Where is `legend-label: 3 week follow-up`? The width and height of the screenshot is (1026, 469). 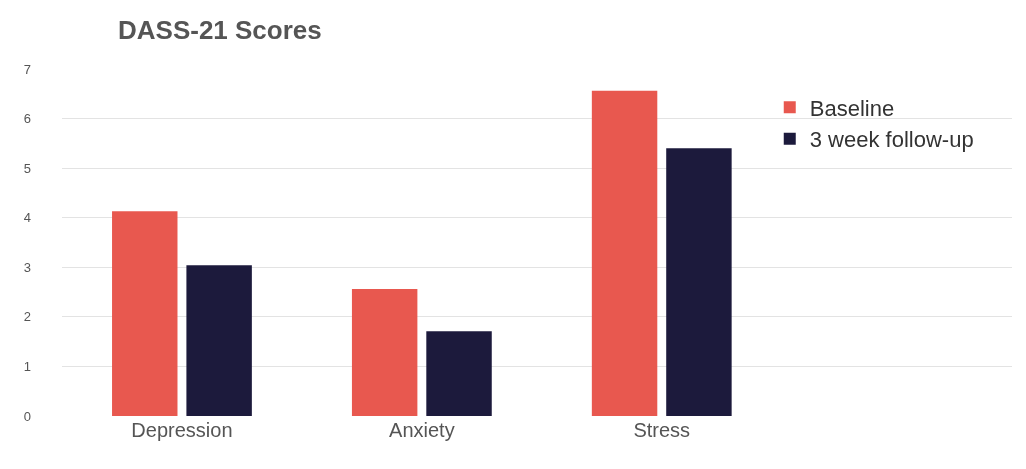 legend-label: 3 week follow-up is located at coordinates (891, 140).